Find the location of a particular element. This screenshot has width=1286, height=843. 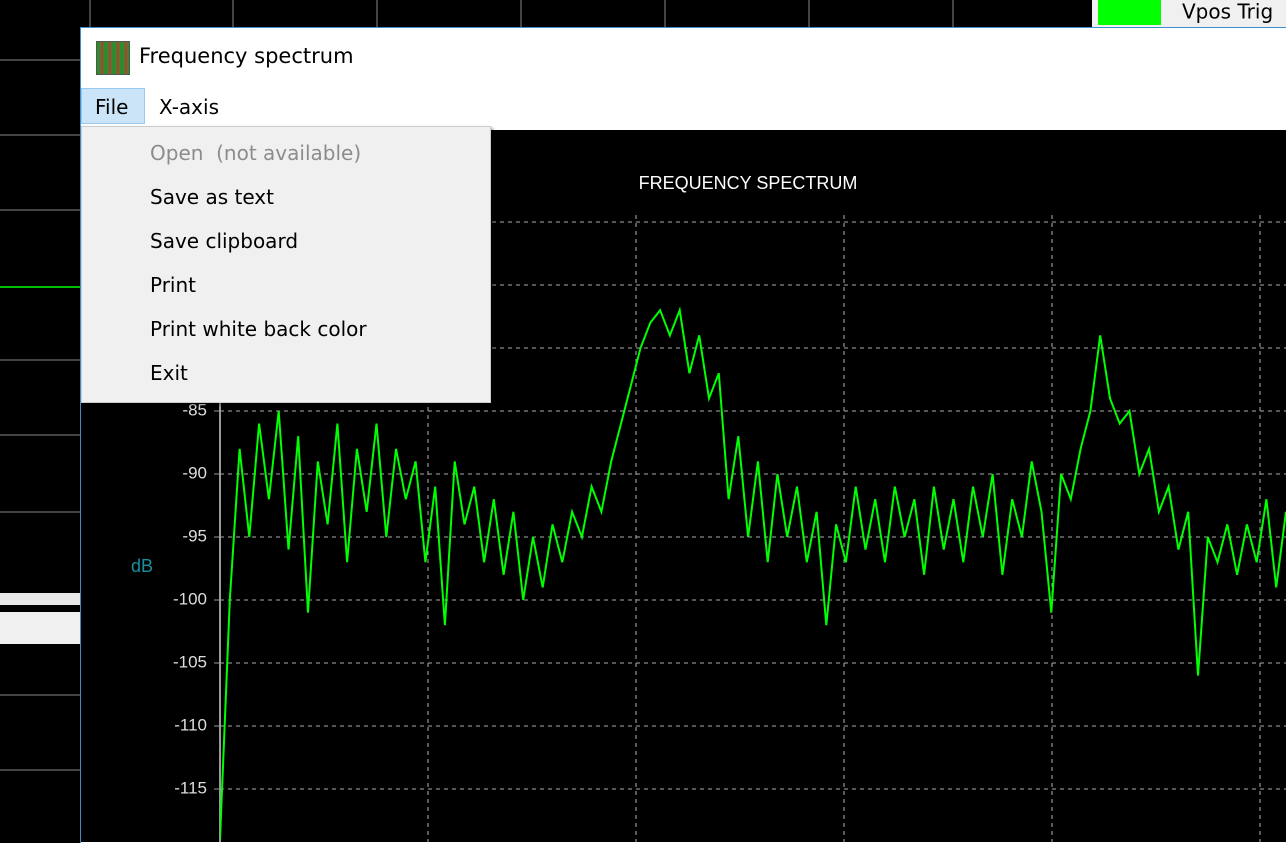

window-icon is located at coordinates (113, 58).